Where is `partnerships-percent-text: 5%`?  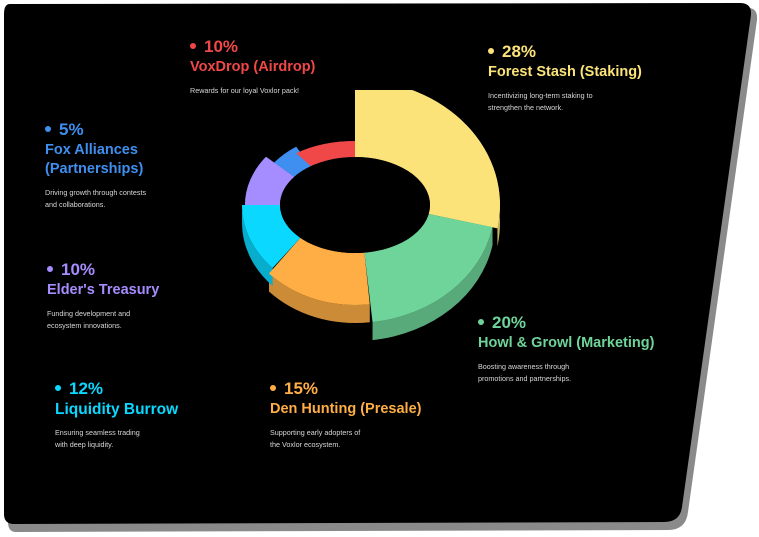
partnerships-percent-text: 5% is located at coordinates (71, 129).